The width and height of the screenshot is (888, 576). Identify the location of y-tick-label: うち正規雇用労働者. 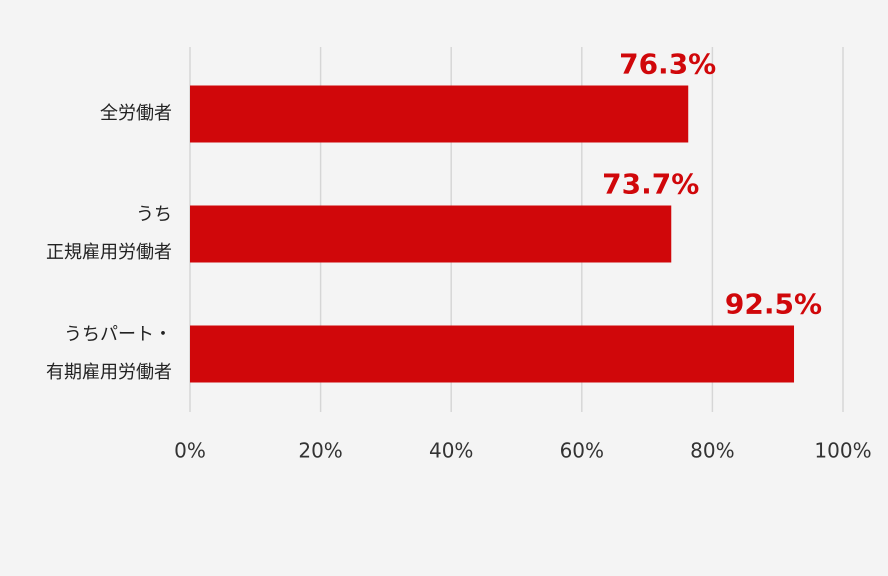
(109, 233).